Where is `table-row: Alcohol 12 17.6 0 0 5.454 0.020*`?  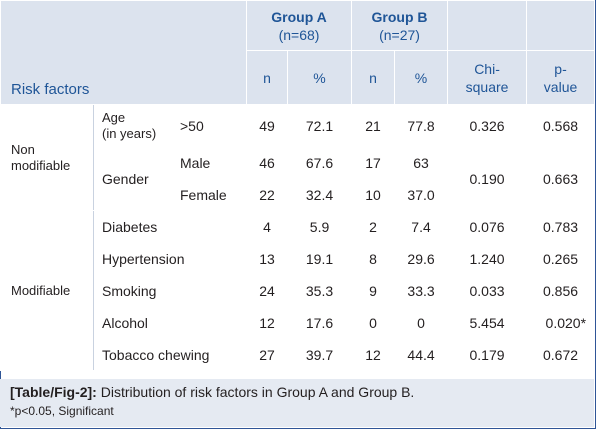
table-row: Alcohol 12 17.6 0 0 5.454 0.020* is located at coordinates (298, 322).